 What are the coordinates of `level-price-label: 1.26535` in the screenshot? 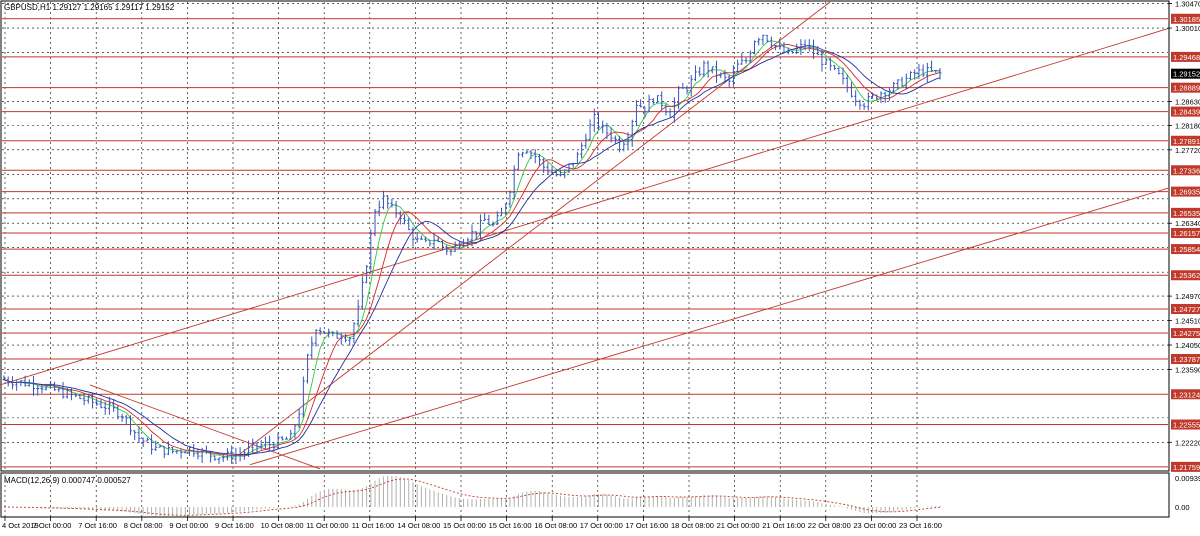 It's located at (1186, 213).